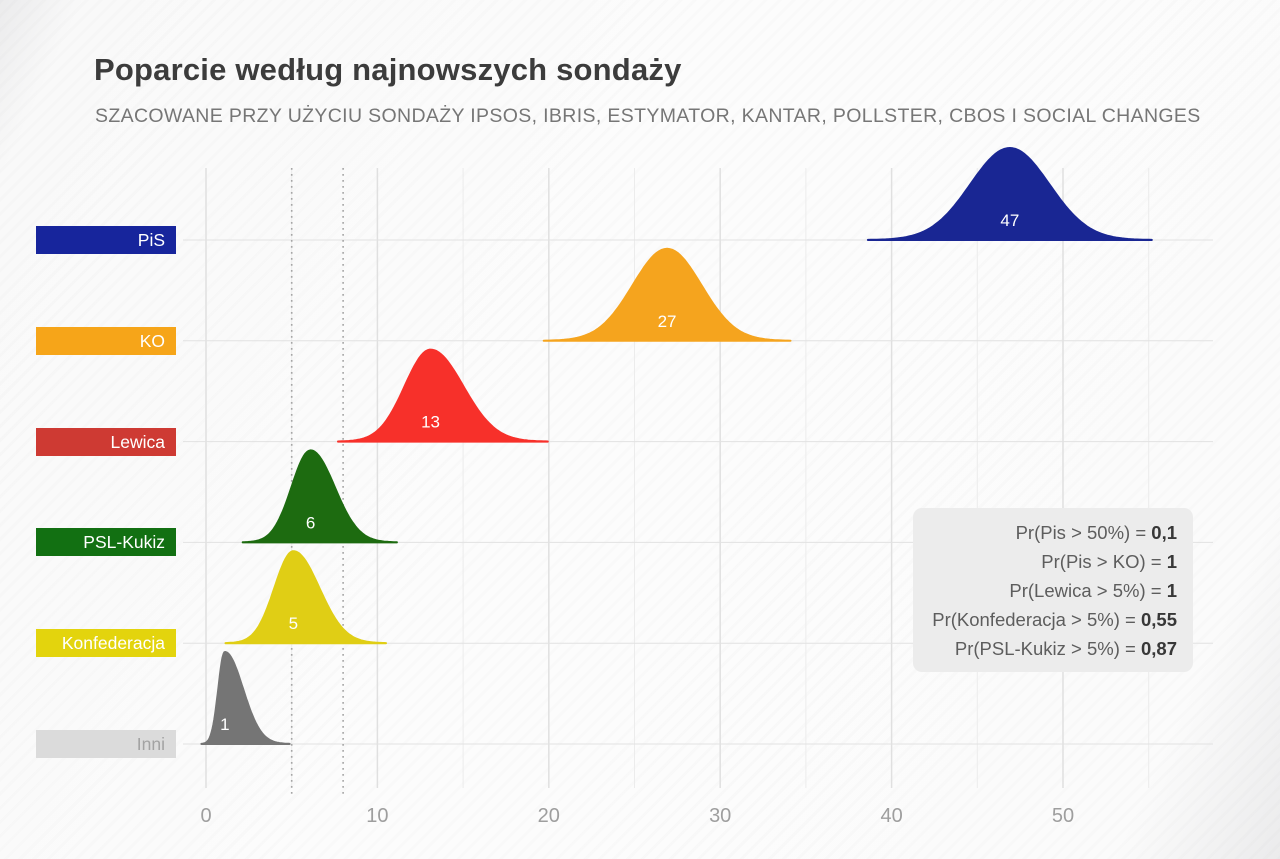 Image resolution: width=1280 pixels, height=859 pixels. Describe the element at coordinates (245, 698) in the screenshot. I see `density-curve-inni` at that location.